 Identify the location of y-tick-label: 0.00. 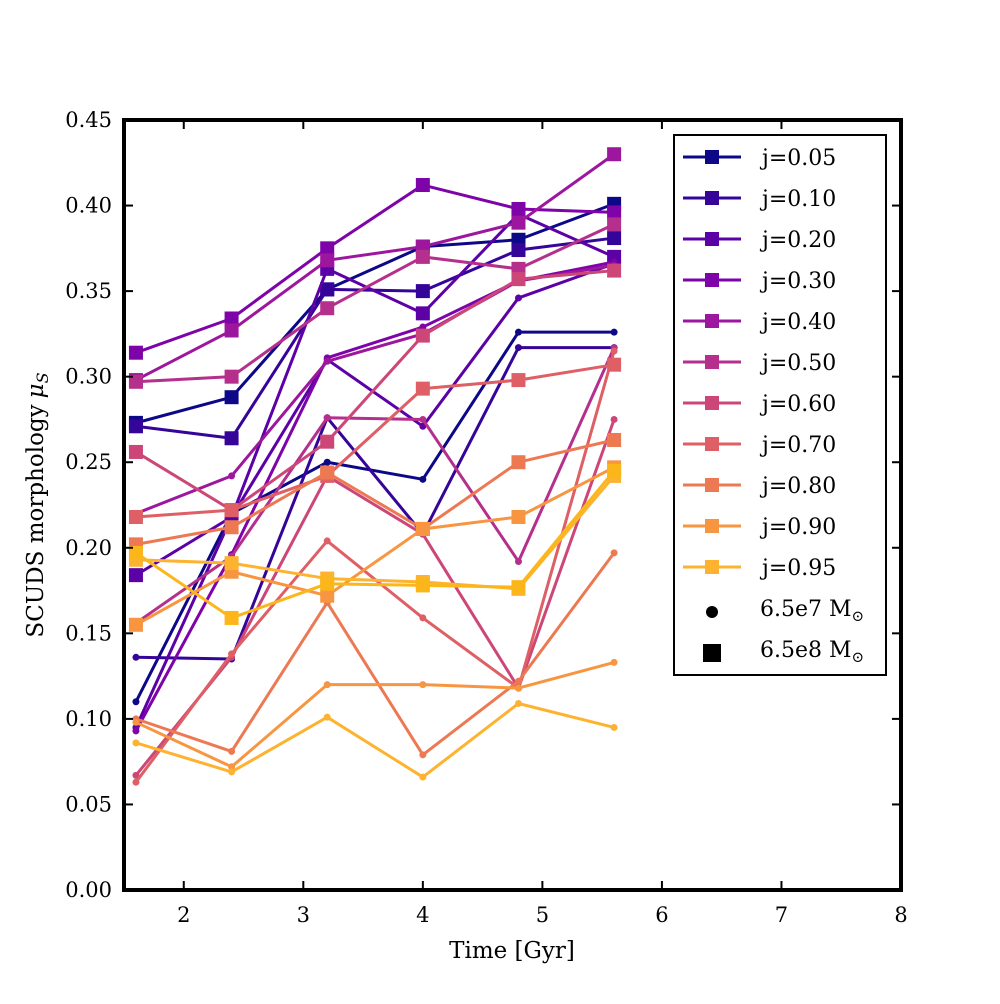
(88, 890).